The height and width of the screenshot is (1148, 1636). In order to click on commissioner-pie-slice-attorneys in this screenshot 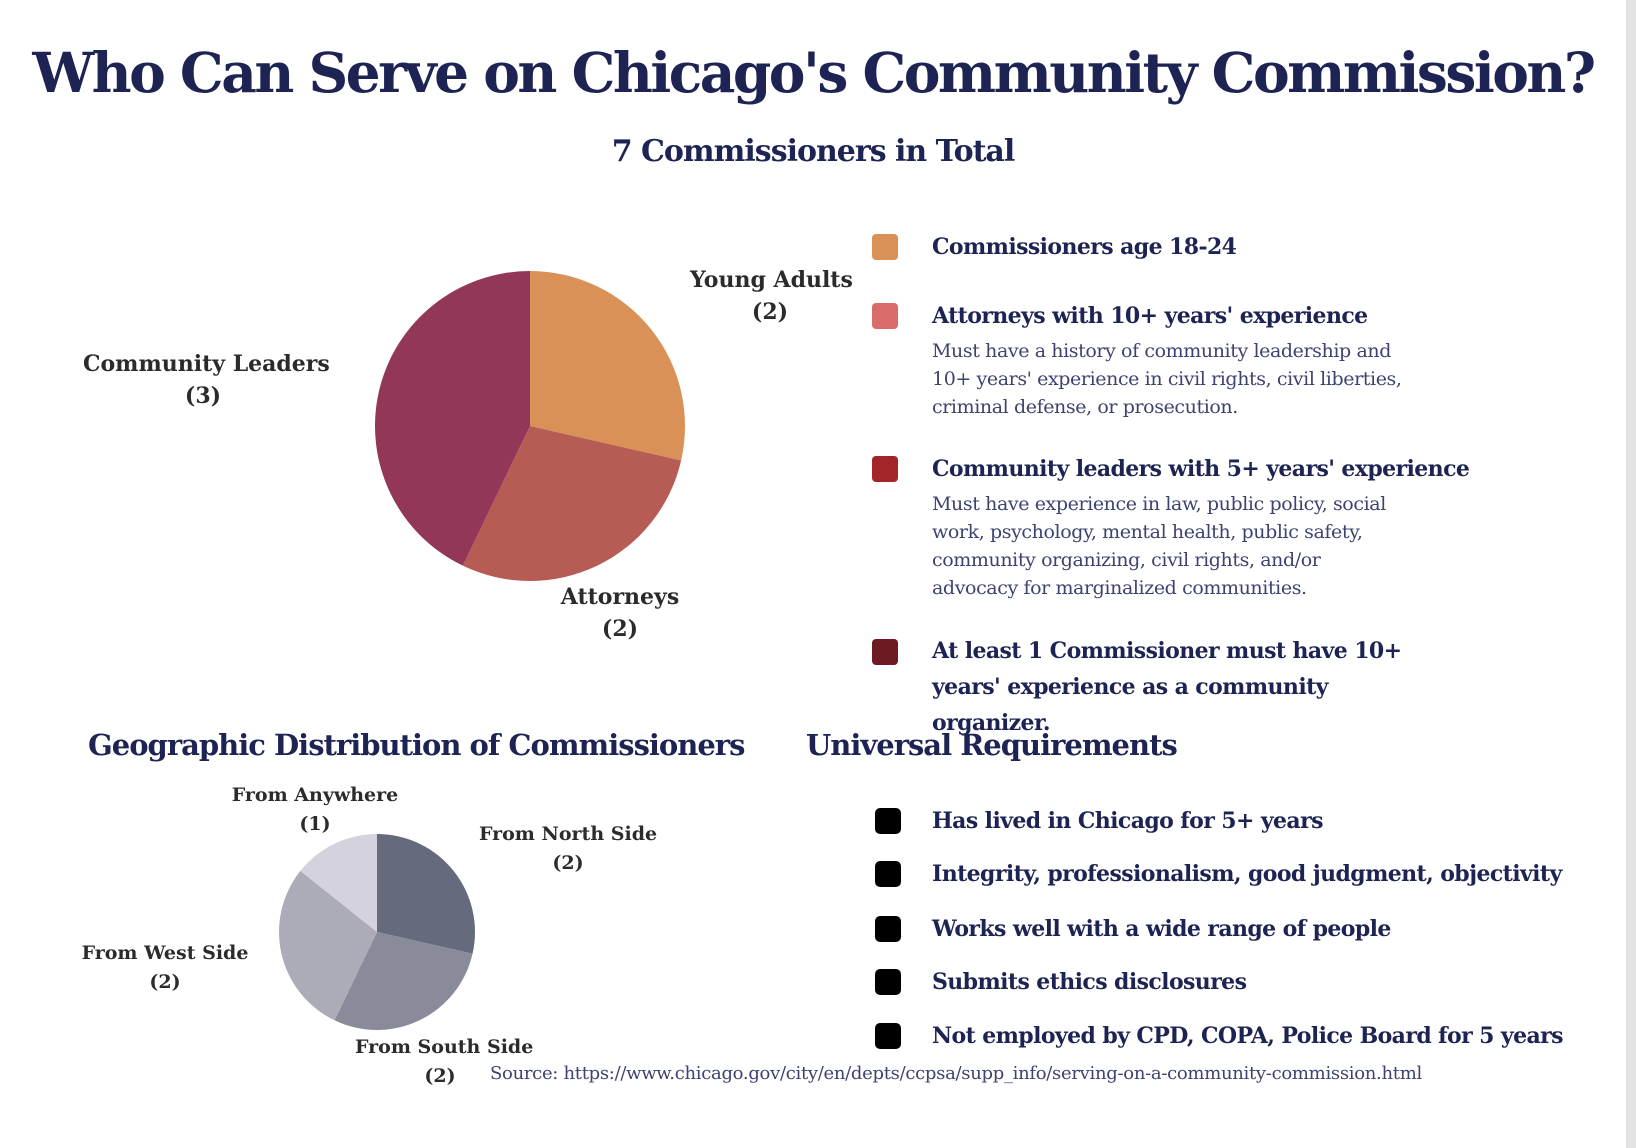, I will do `click(572, 503)`.